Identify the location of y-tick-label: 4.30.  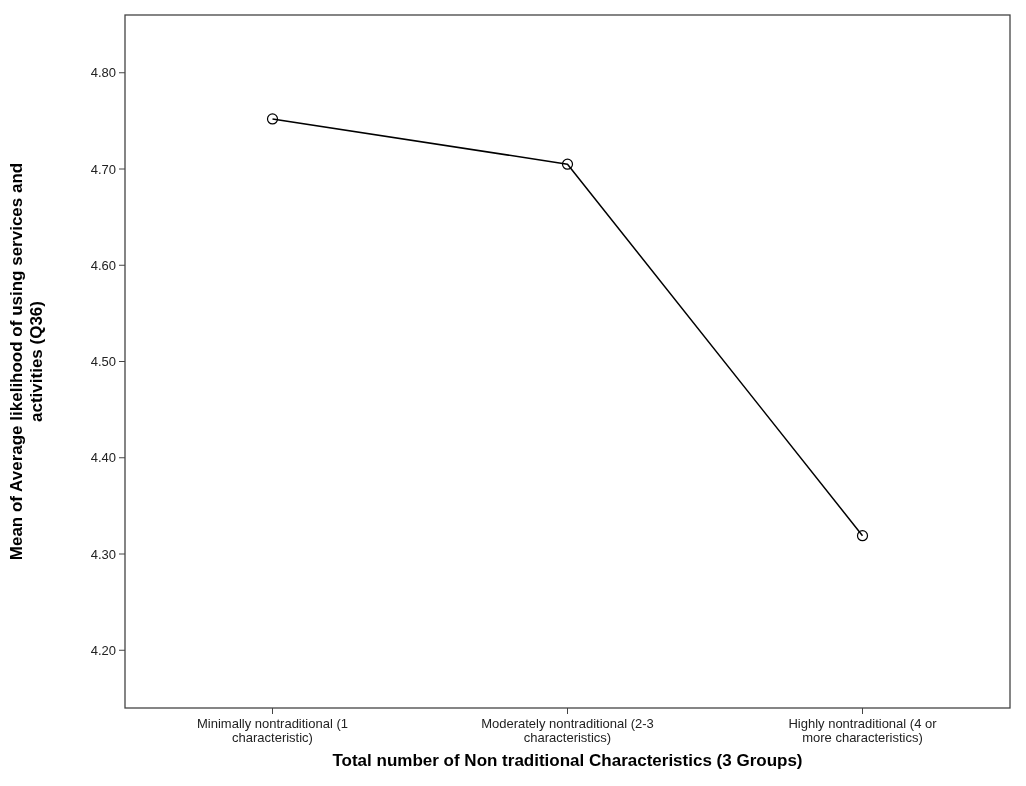
(103, 554).